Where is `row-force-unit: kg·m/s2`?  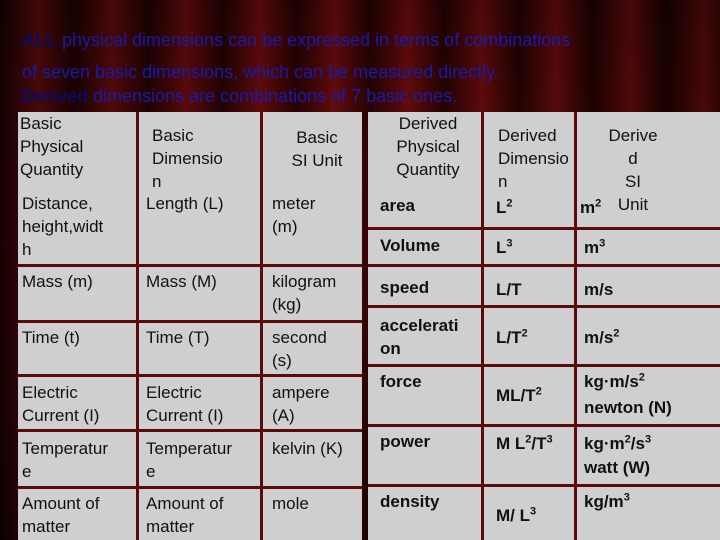 row-force-unit: kg·m/s2 is located at coordinates (614, 381).